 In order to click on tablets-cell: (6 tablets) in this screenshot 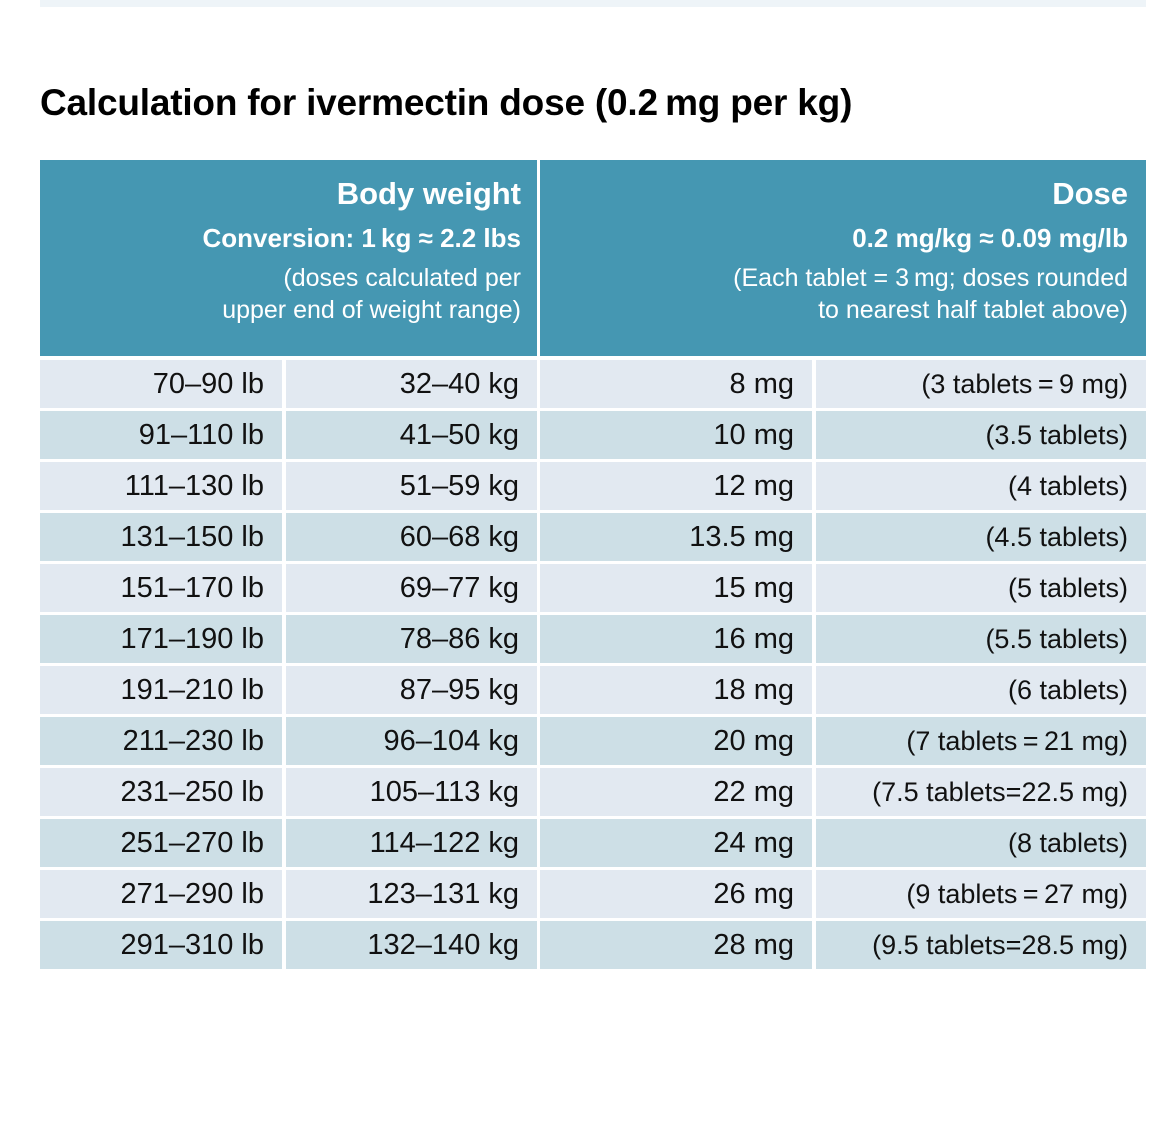, I will do `click(981, 691)`.